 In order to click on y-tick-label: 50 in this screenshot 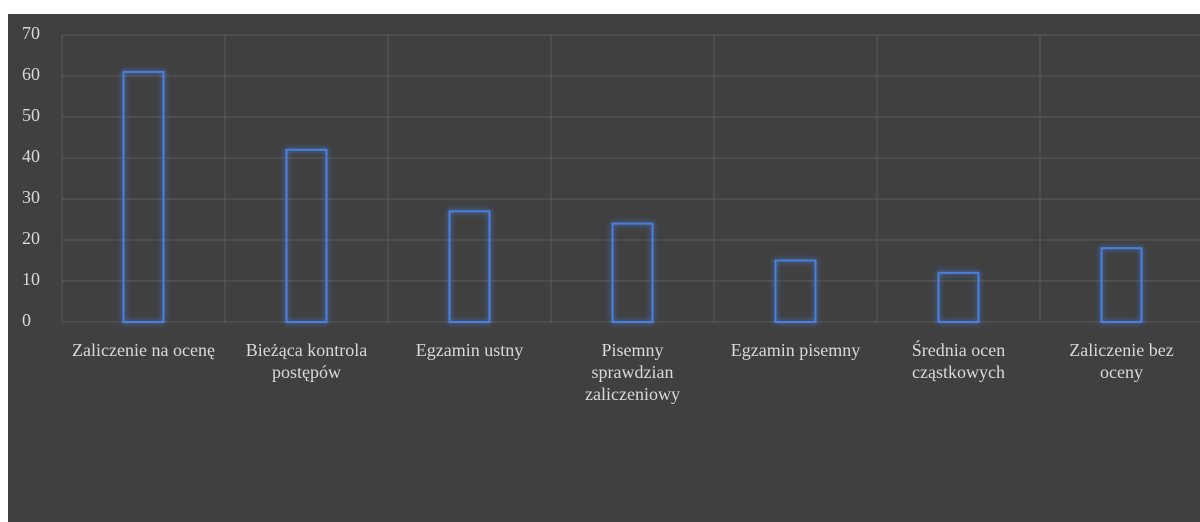, I will do `click(31, 115)`.